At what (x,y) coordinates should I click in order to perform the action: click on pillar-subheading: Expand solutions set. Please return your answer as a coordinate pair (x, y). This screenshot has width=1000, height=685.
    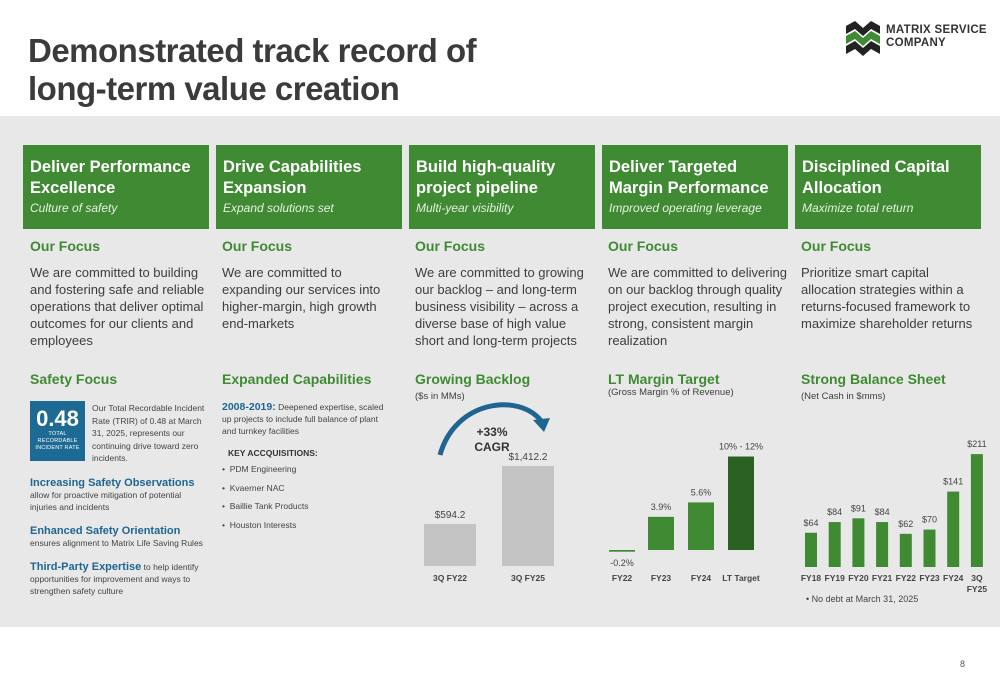
    Looking at the image, I should click on (278, 208).